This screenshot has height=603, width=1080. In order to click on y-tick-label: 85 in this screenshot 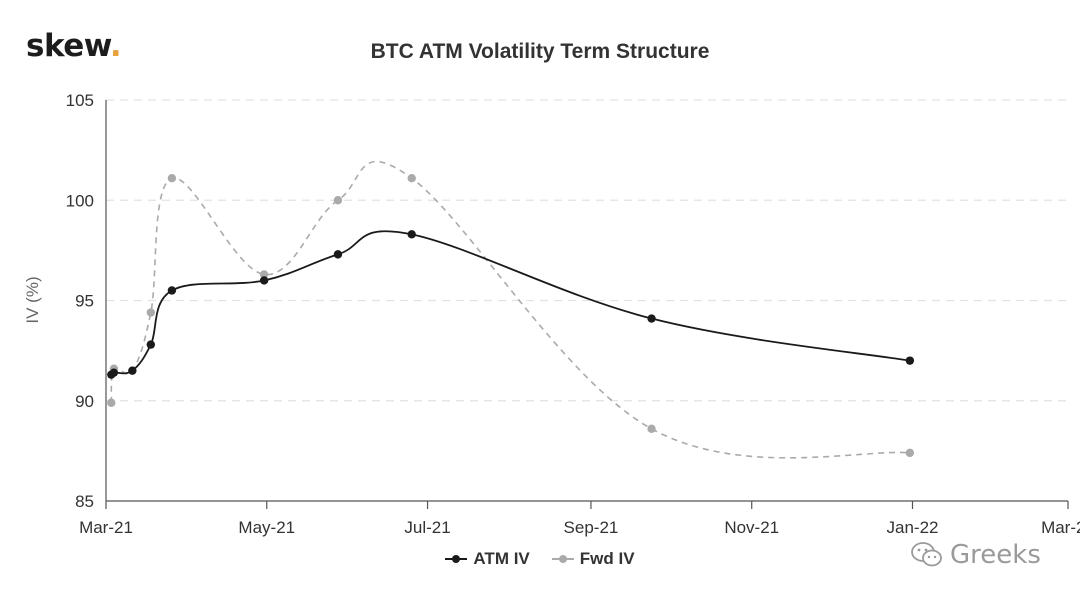, I will do `click(84, 501)`.